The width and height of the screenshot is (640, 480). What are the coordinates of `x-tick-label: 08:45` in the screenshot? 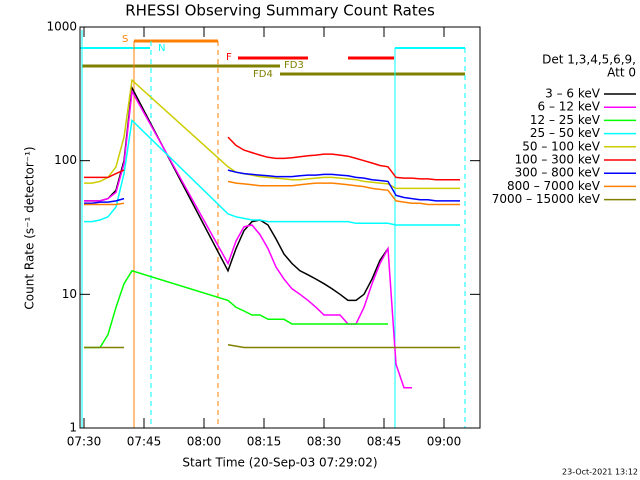 It's located at (384, 442).